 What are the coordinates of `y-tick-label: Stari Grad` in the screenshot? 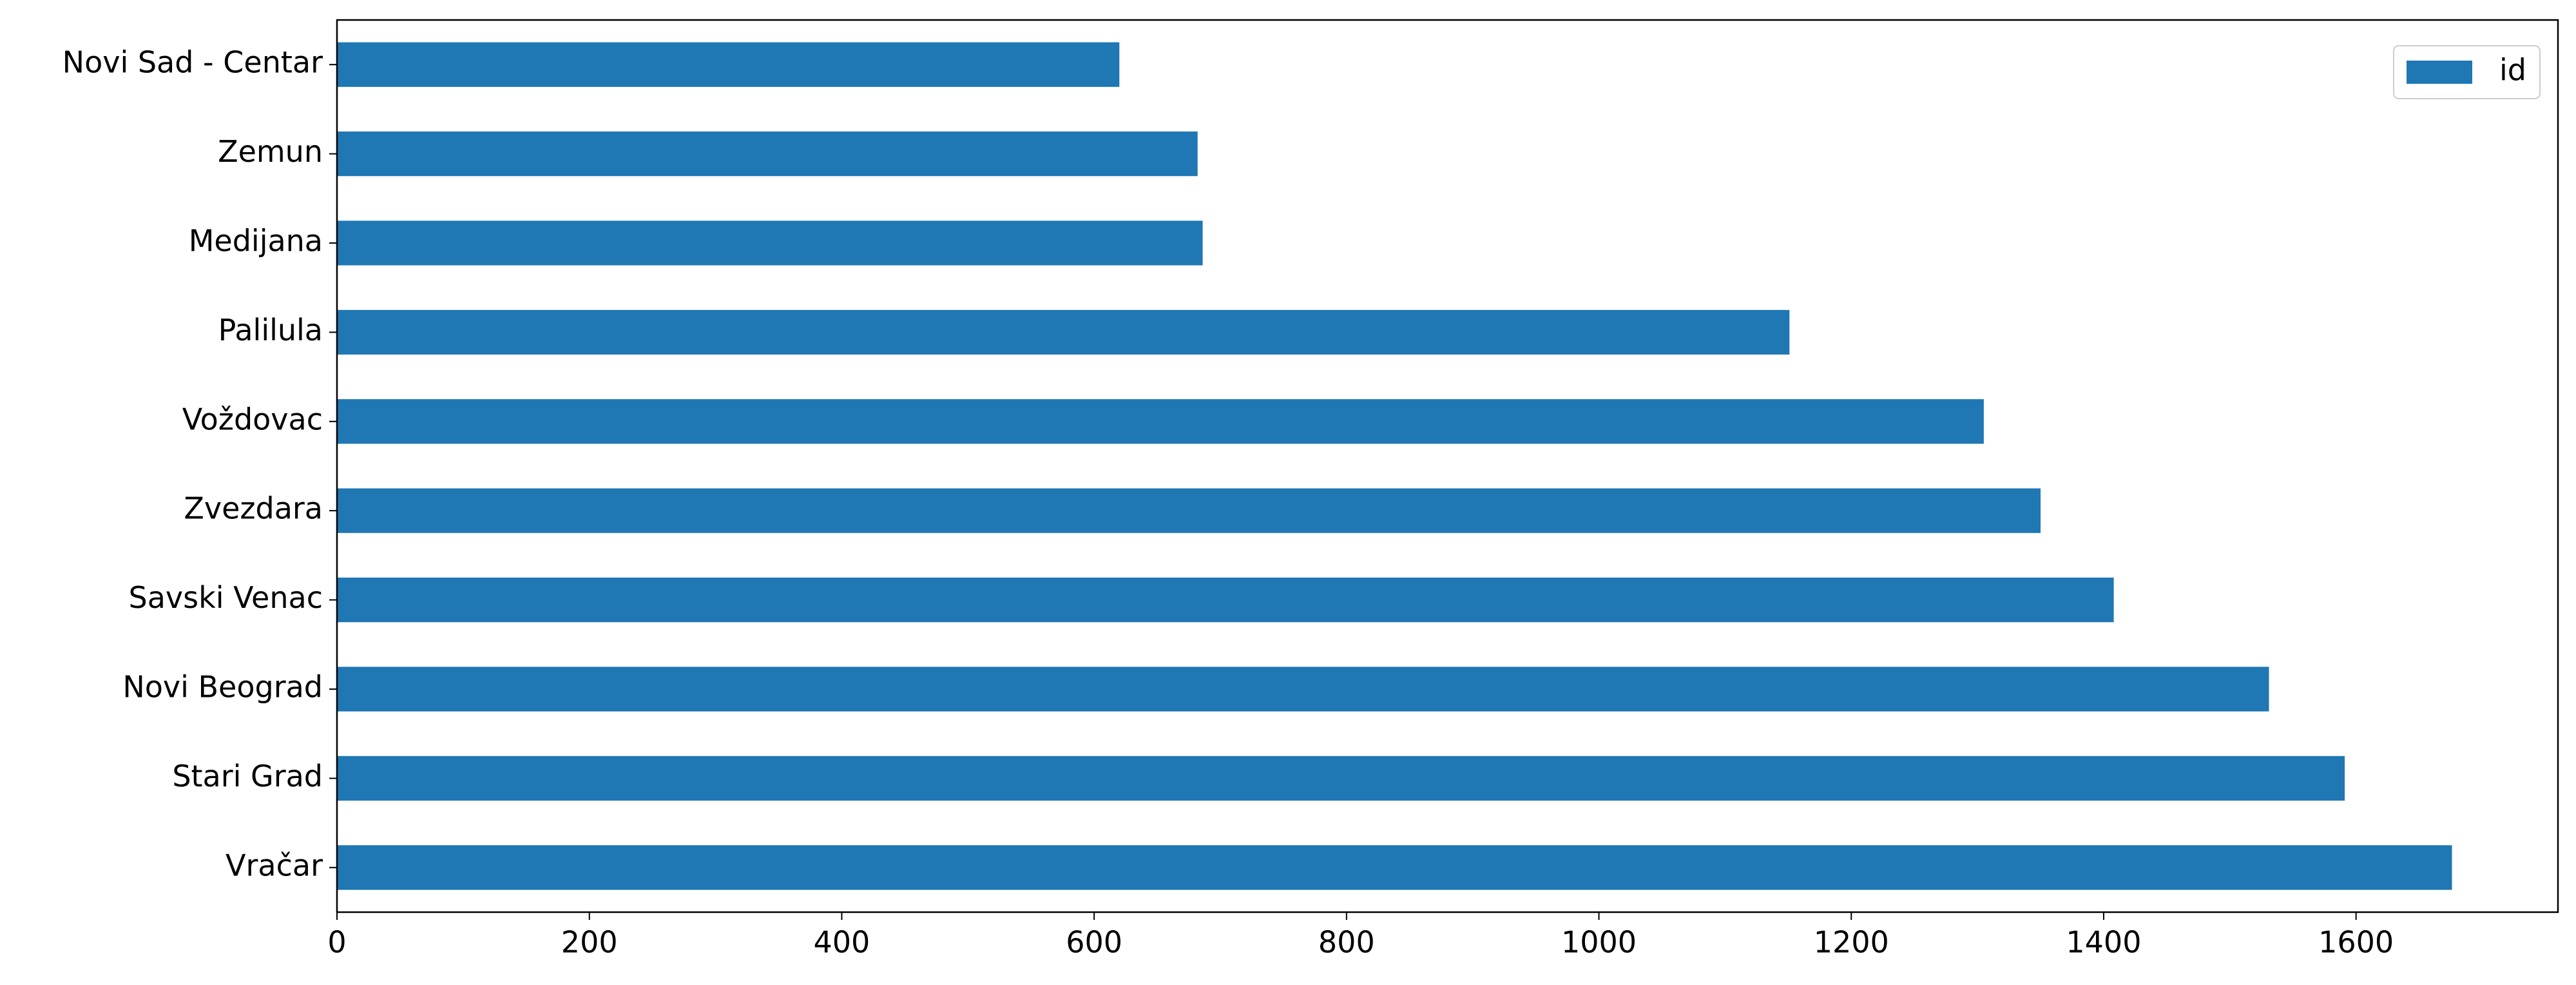 It's located at (247, 776).